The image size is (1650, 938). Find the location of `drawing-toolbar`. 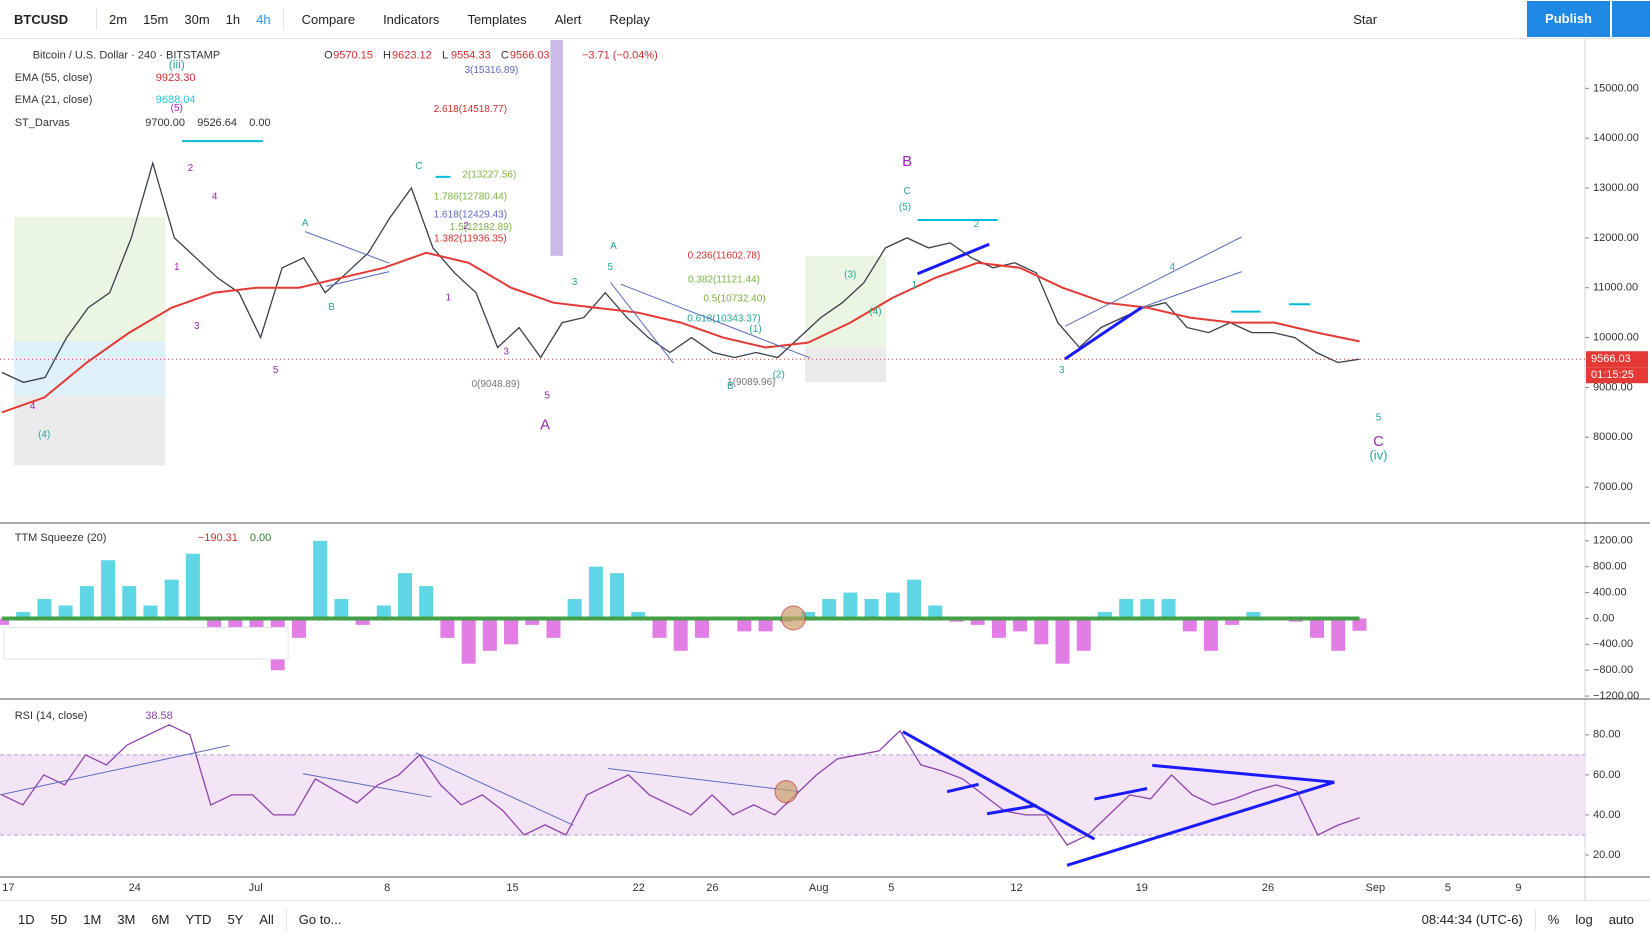

drawing-toolbar is located at coordinates (146, 643).